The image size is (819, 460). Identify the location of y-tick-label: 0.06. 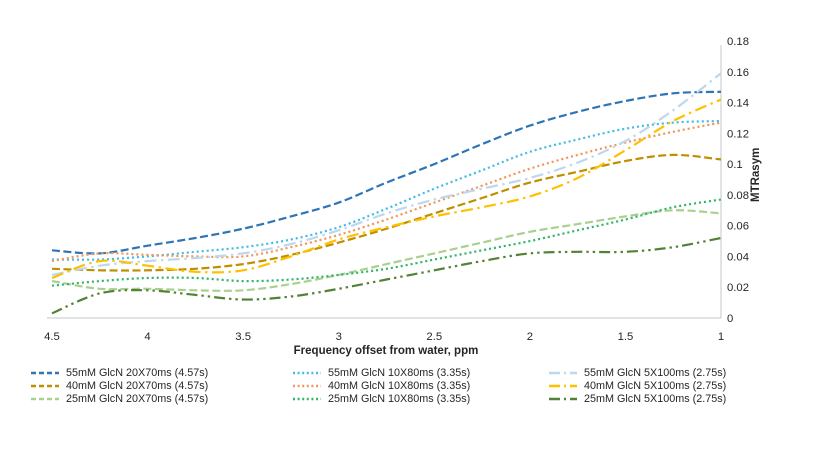
(738, 227).